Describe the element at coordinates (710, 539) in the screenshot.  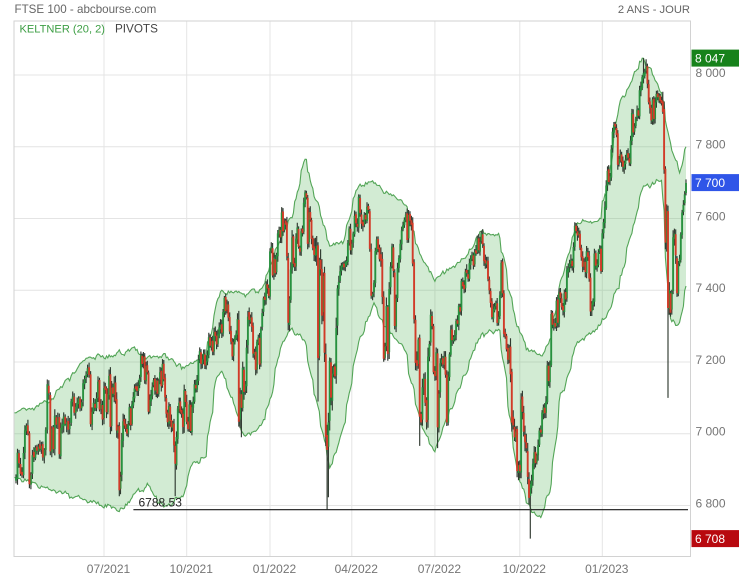
I see `svg-text: 6 708` at that location.